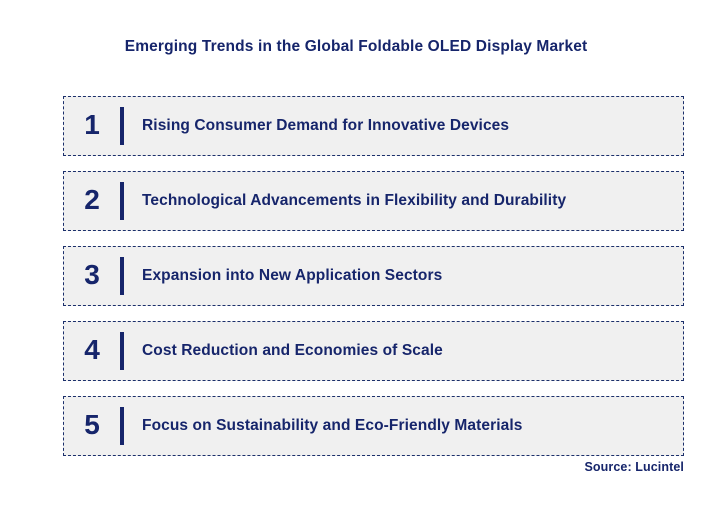 The height and width of the screenshot is (521, 712). I want to click on trend-label: Cost Reduction and Economies of Scale, so click(292, 350).